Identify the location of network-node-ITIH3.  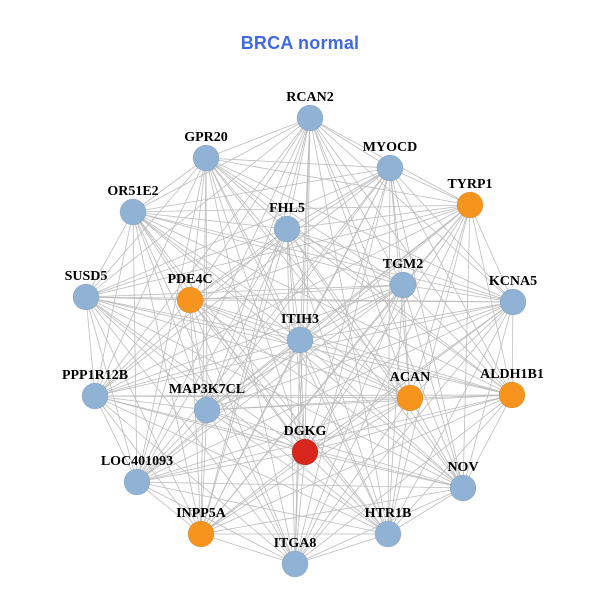
(300, 340).